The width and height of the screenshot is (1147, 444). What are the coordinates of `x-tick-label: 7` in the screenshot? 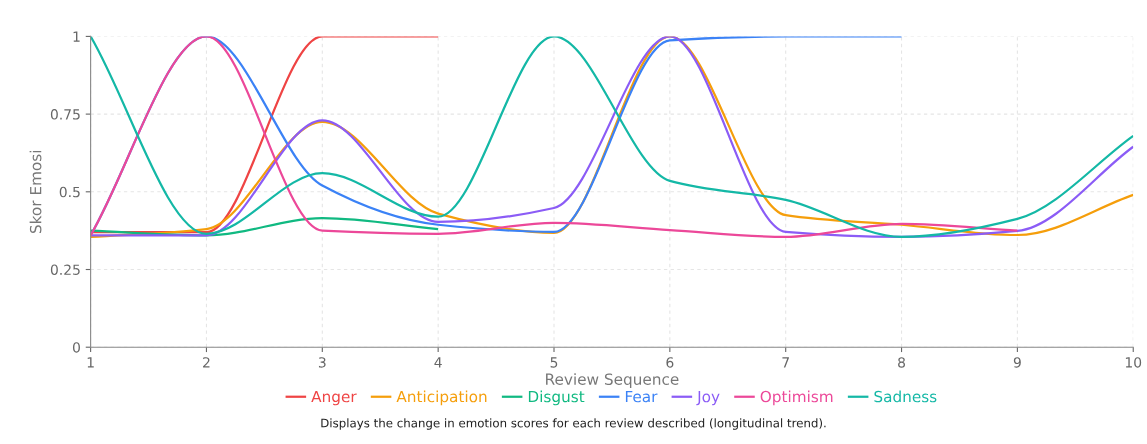 It's located at (785, 362).